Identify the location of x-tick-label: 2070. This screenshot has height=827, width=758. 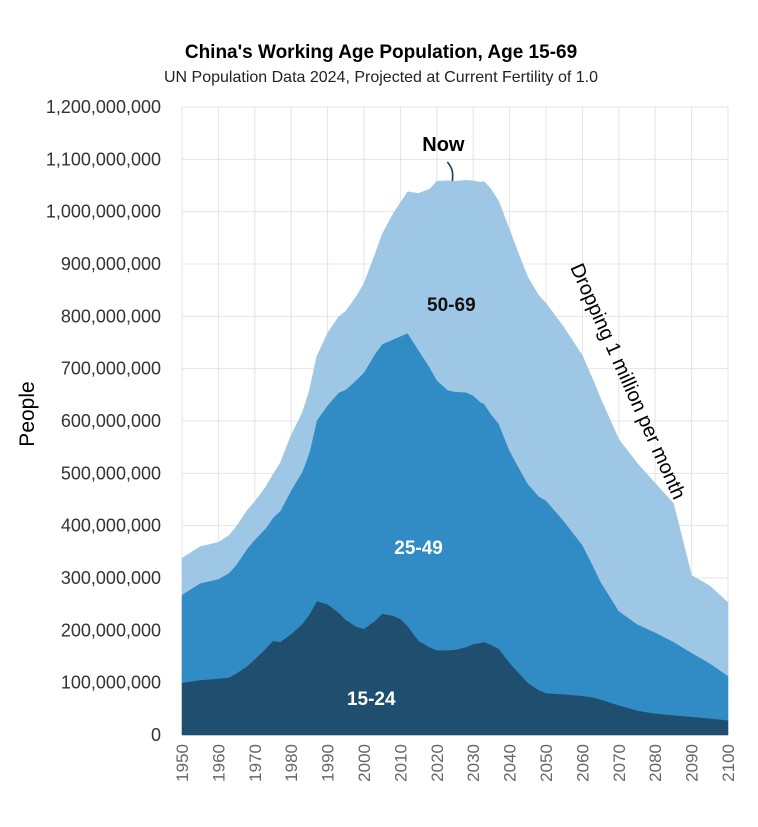
(619, 763).